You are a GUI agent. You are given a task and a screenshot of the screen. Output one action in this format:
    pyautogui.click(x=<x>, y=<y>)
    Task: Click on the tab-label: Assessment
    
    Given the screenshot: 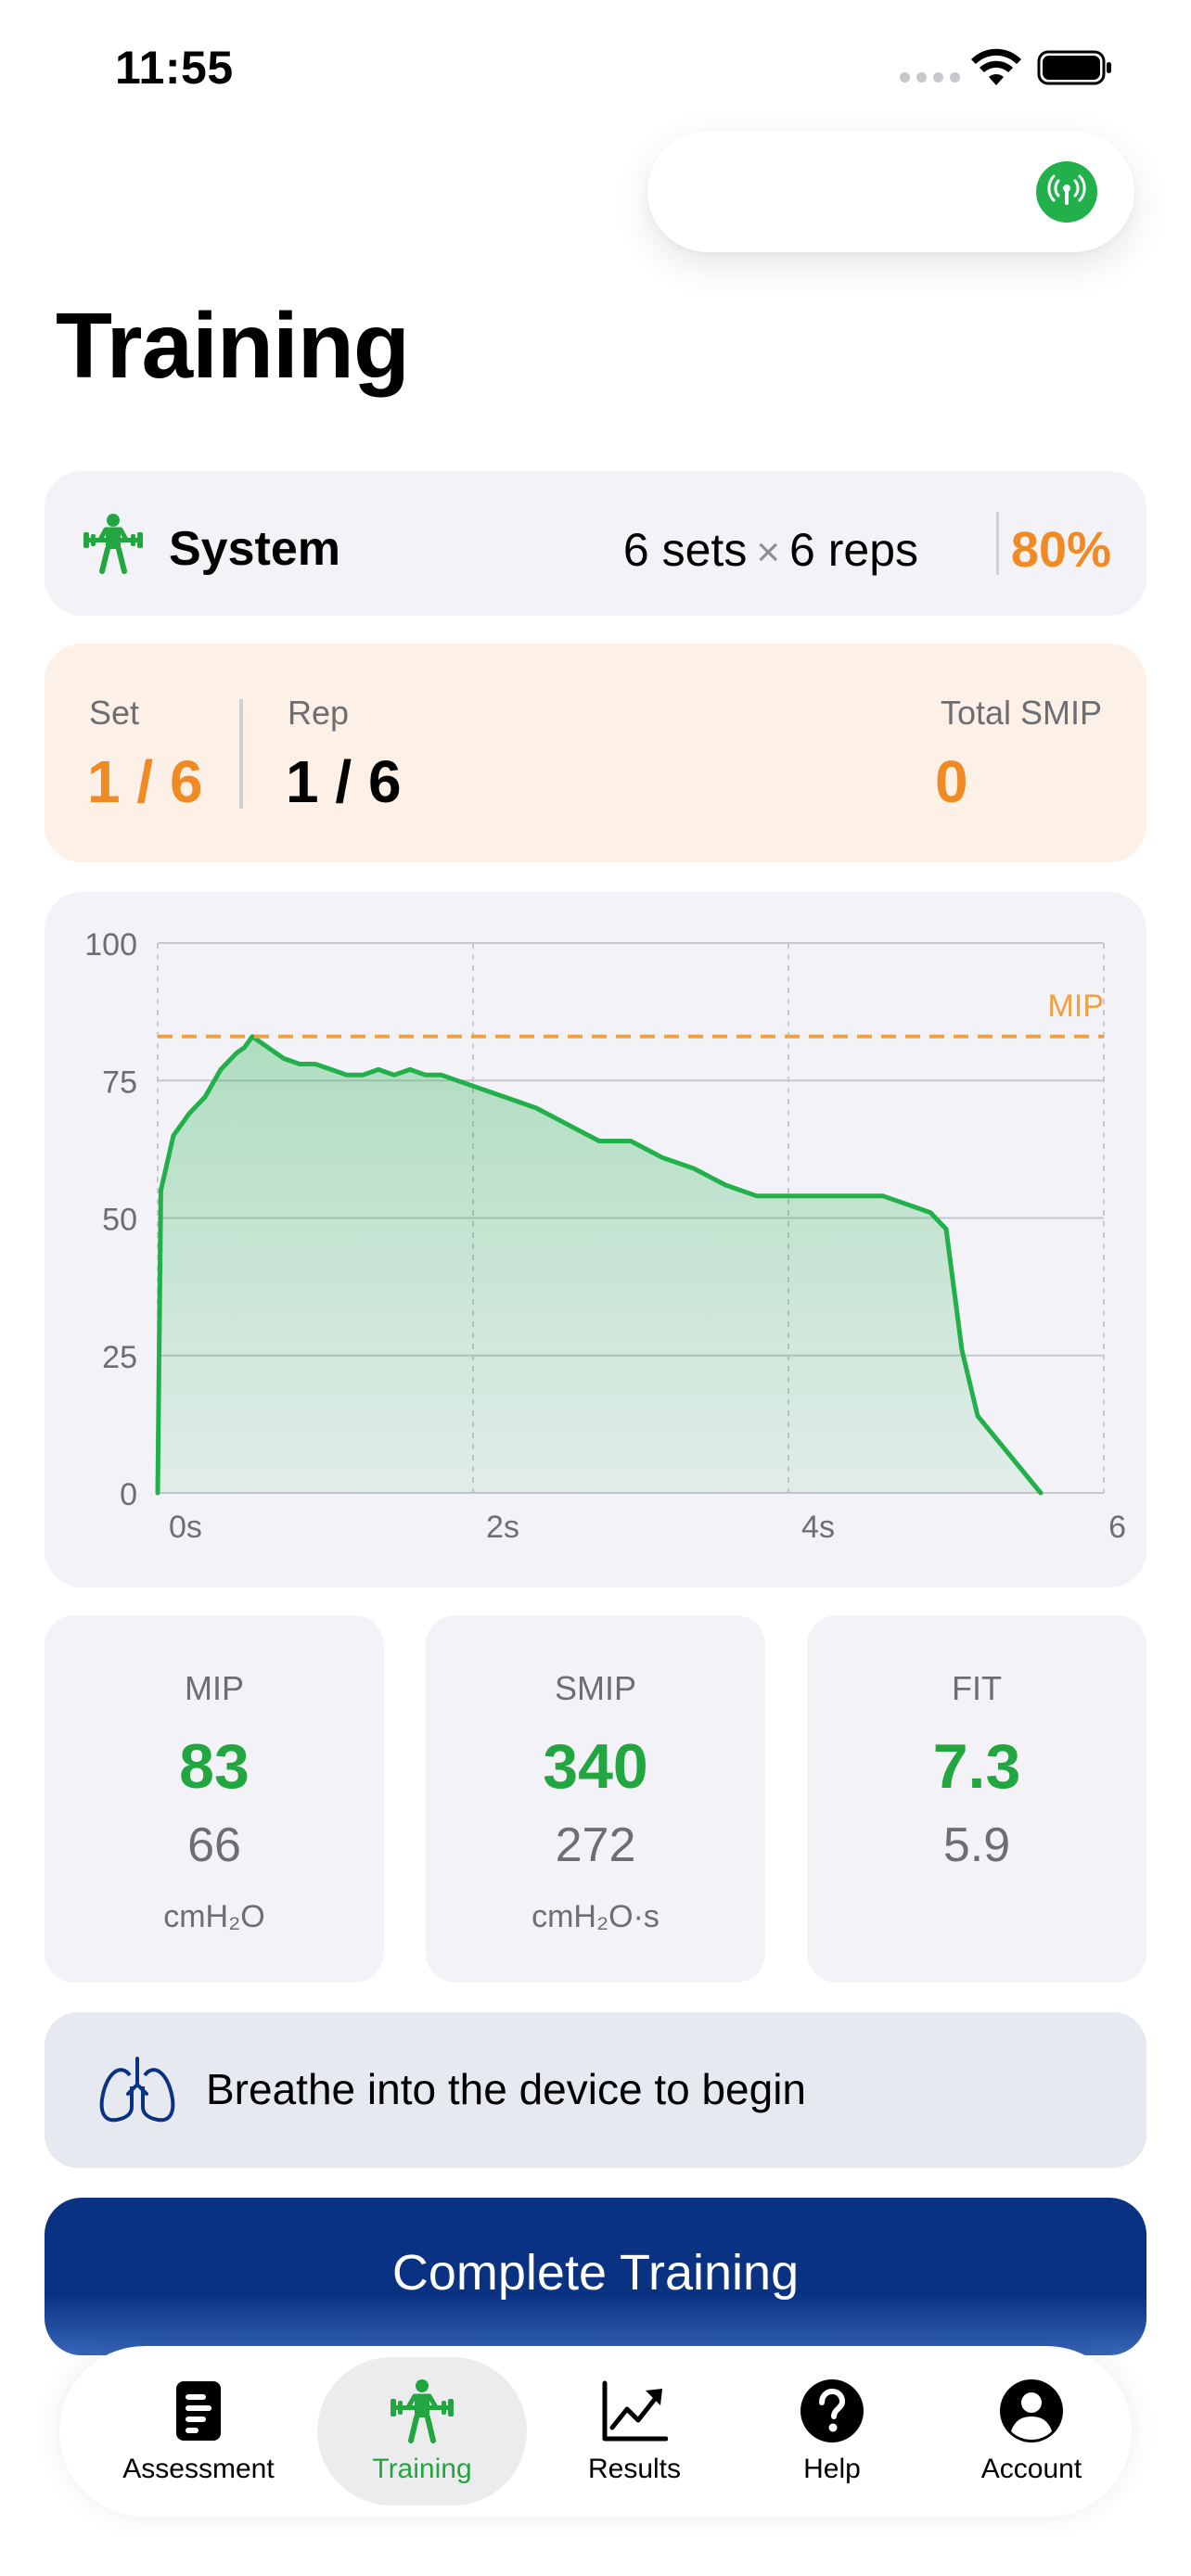 What is the action you would take?
    pyautogui.click(x=198, y=2469)
    